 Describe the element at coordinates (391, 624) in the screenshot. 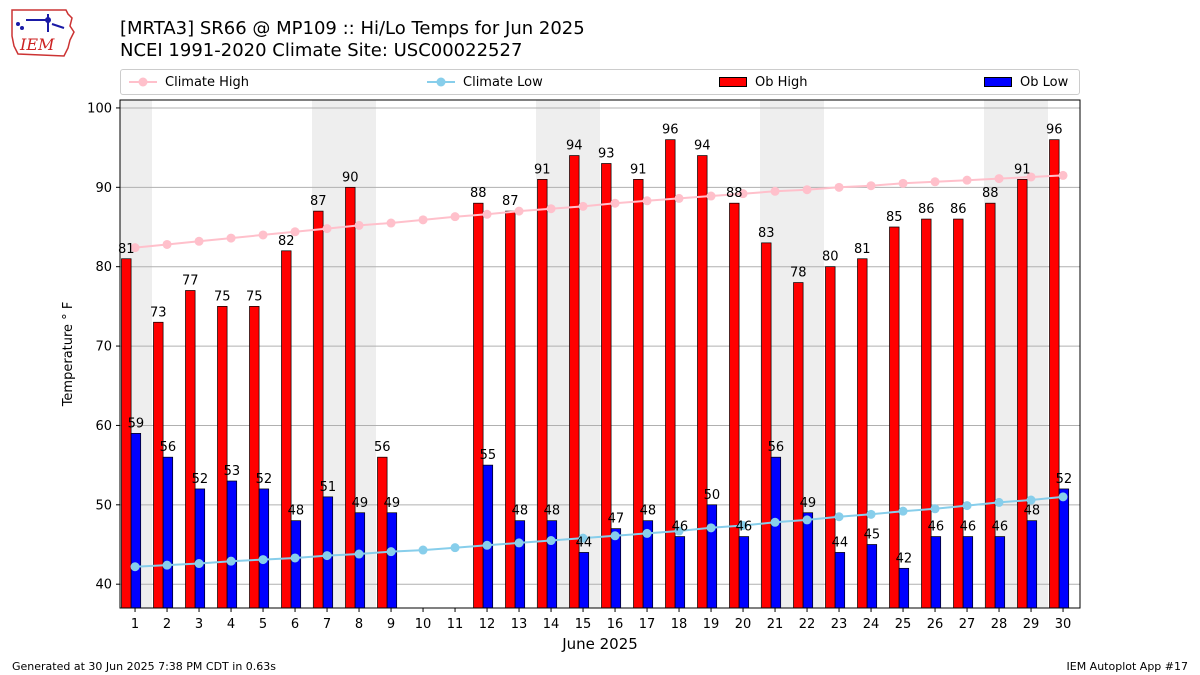

I see `x-tick-label-day-9: 9` at that location.